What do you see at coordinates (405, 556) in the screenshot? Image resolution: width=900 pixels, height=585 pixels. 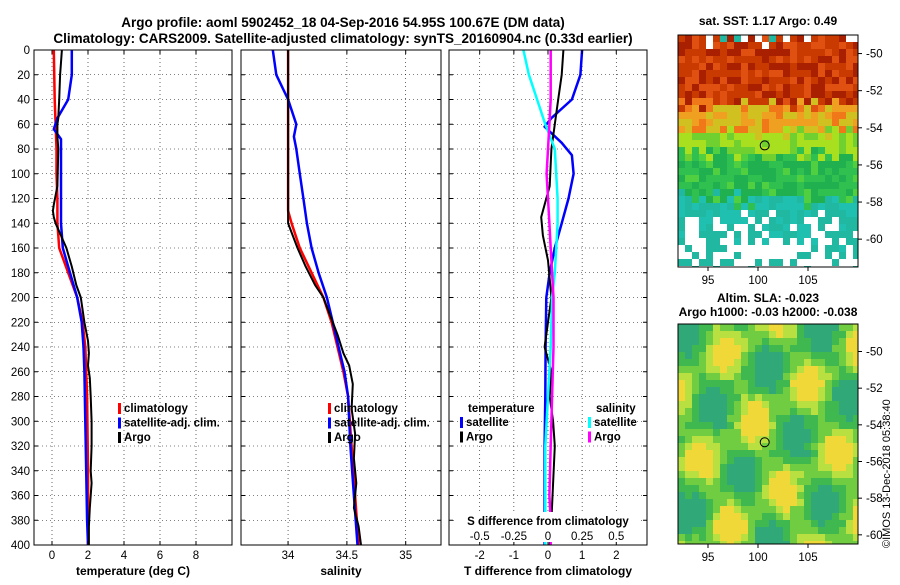 I see `x-tick-label: 35` at bounding box center [405, 556].